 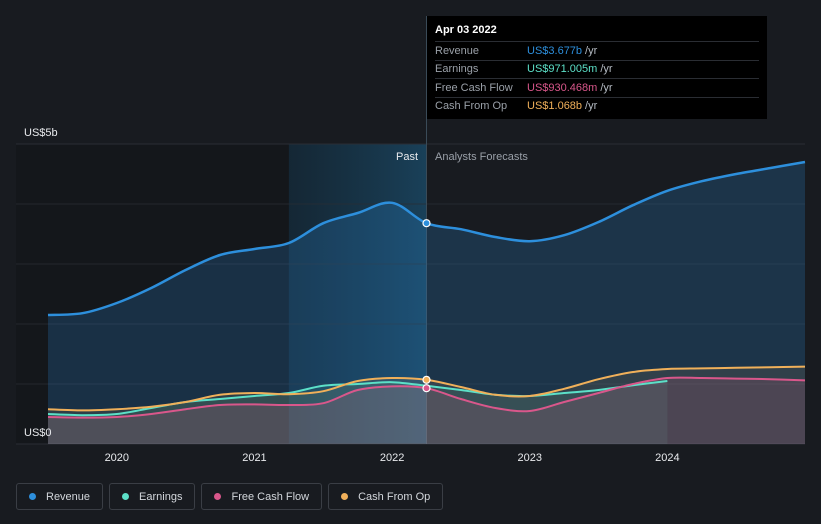 What do you see at coordinates (466, 30) in the screenshot?
I see `tooltip-date: Apr 03 2022` at bounding box center [466, 30].